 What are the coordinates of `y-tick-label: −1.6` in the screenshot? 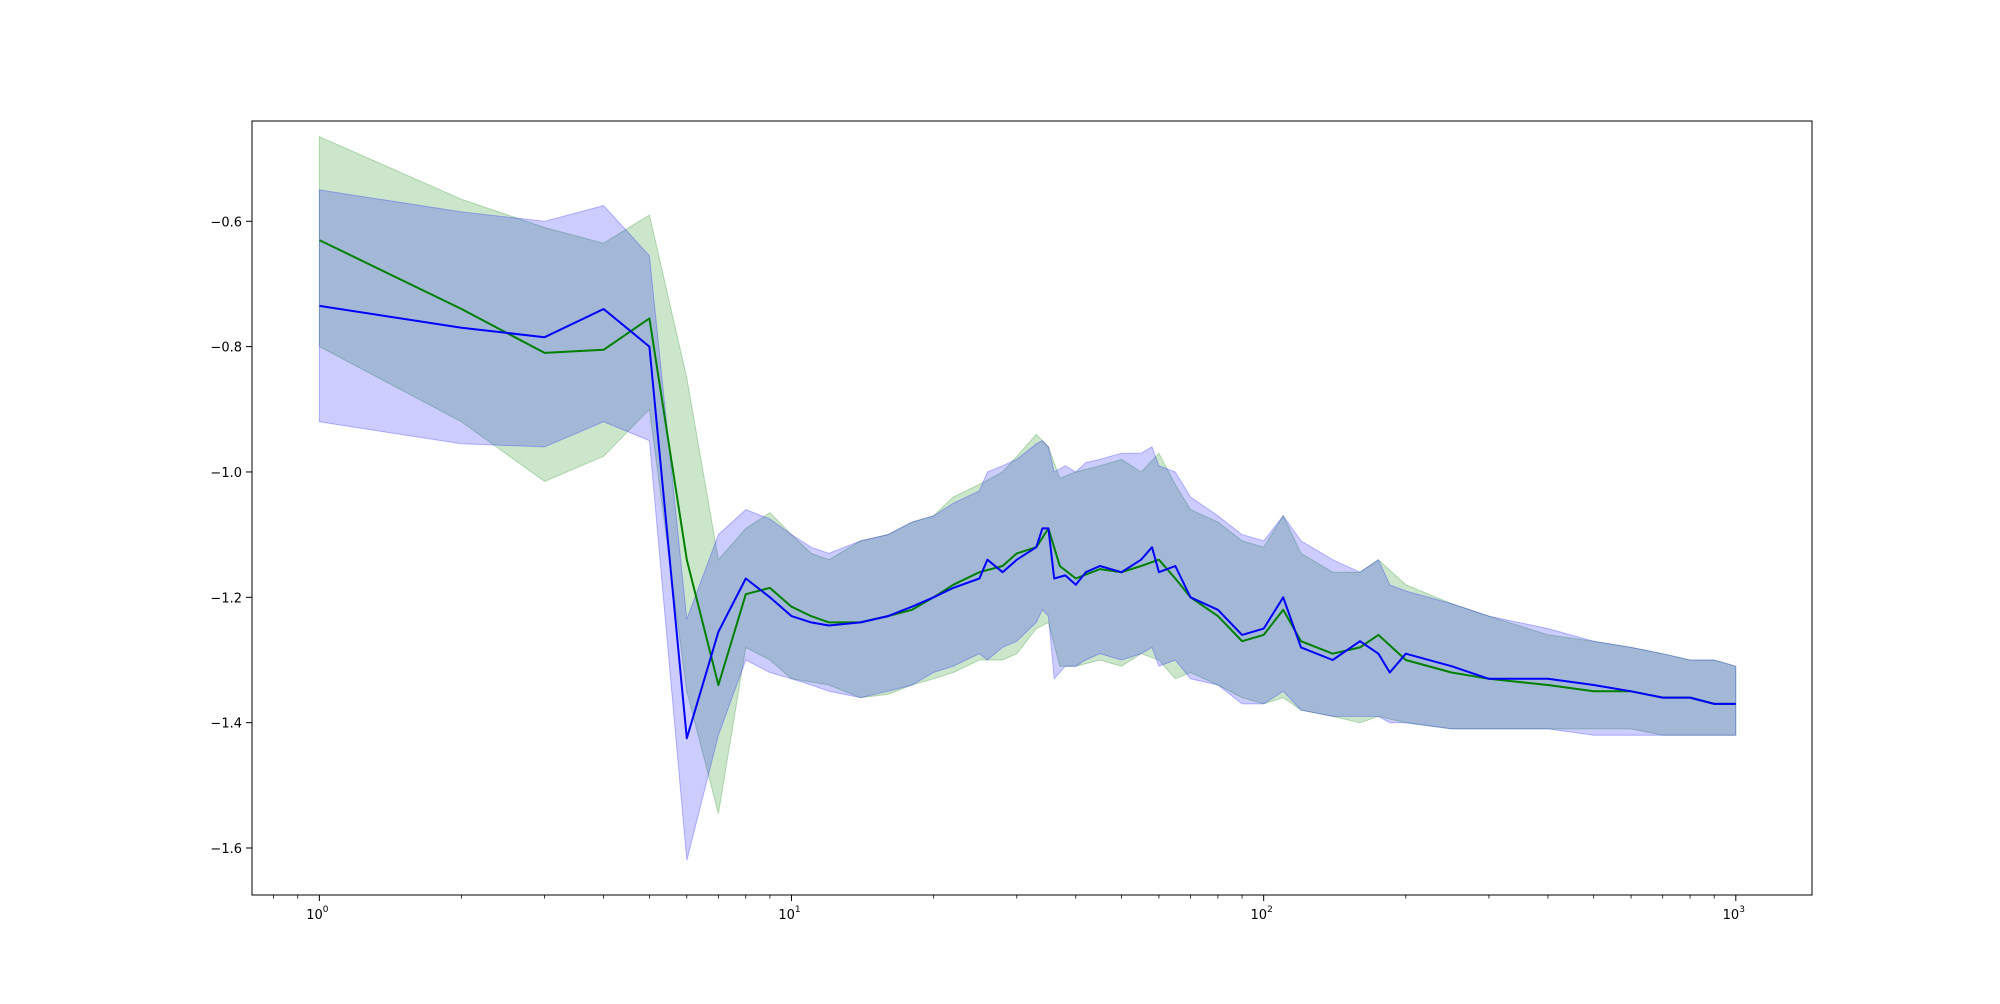 It's located at (226, 849).